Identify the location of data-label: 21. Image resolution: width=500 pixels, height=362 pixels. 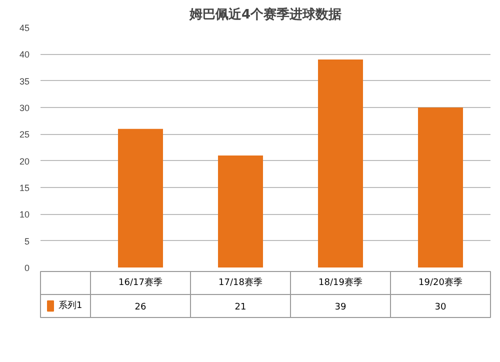
(240, 307).